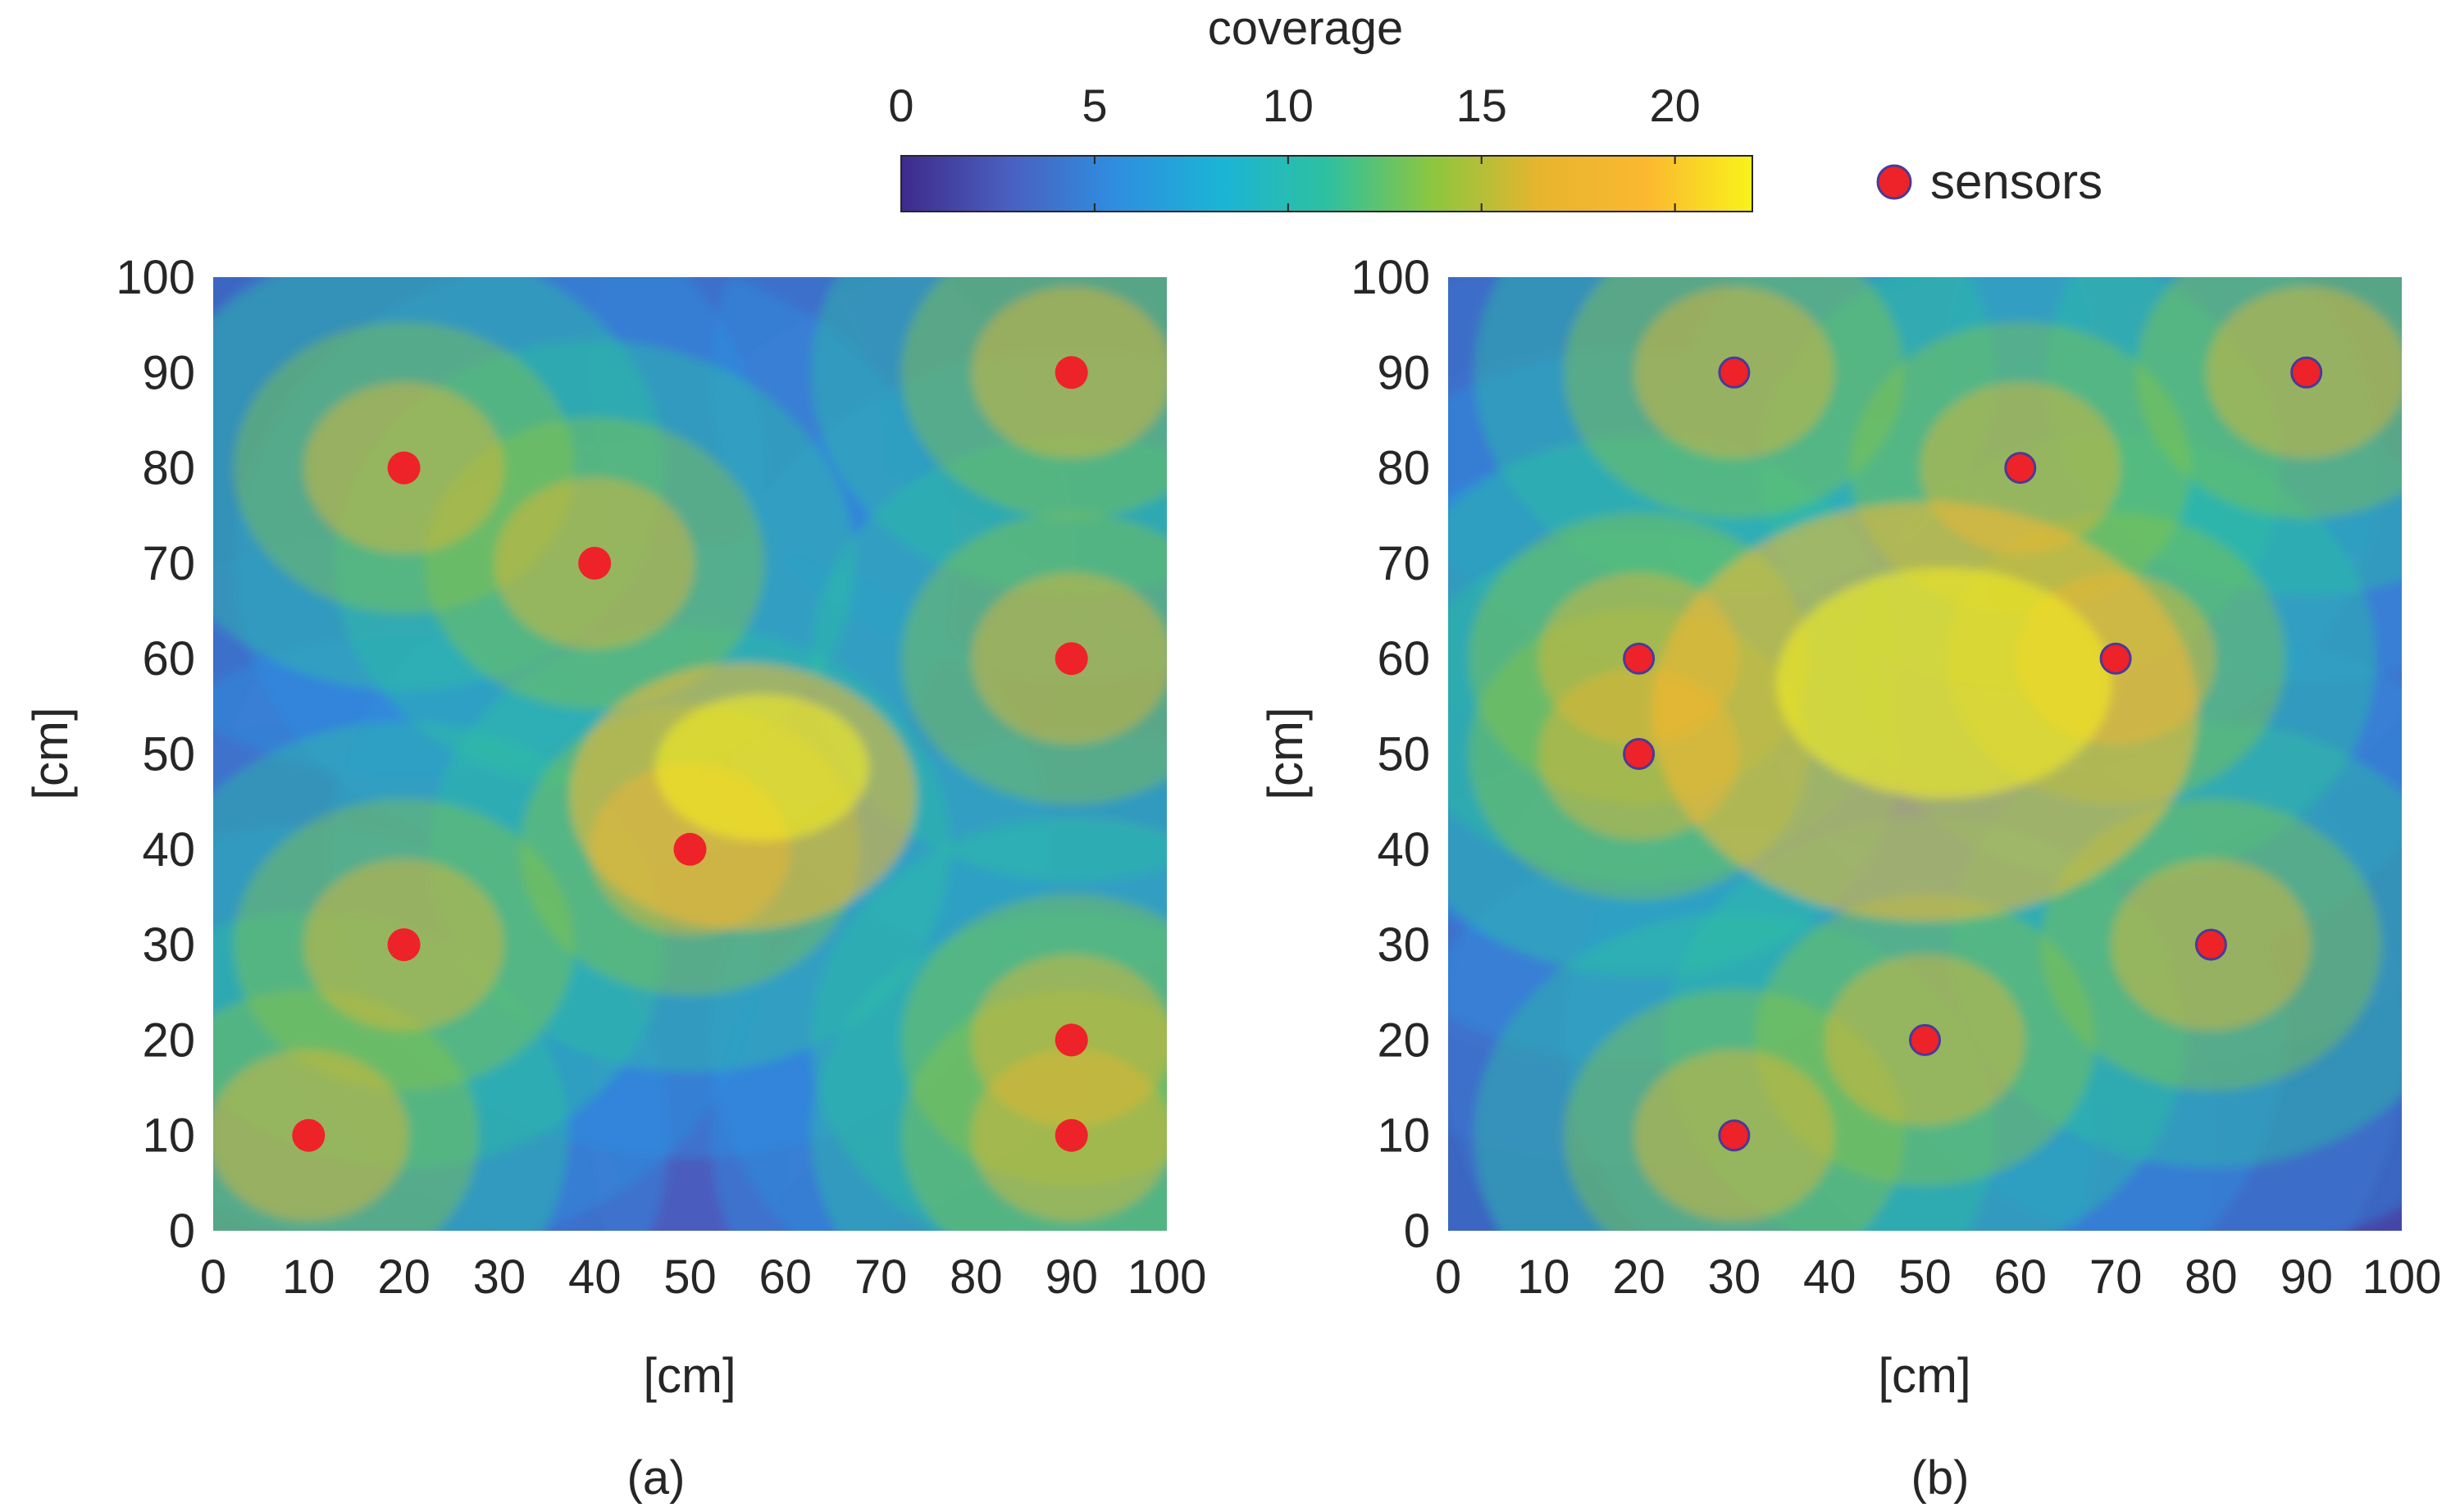  I want to click on colorbar-tick-label: 15, so click(1481, 105).